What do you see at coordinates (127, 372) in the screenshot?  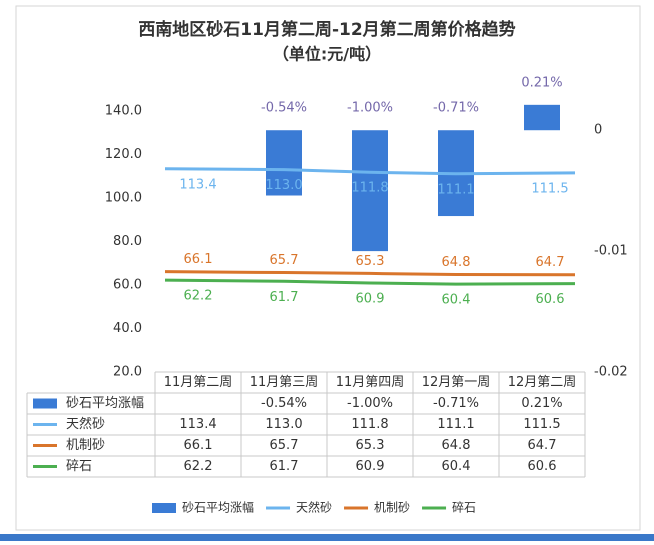 I see `y-tick-label: 20.0` at bounding box center [127, 372].